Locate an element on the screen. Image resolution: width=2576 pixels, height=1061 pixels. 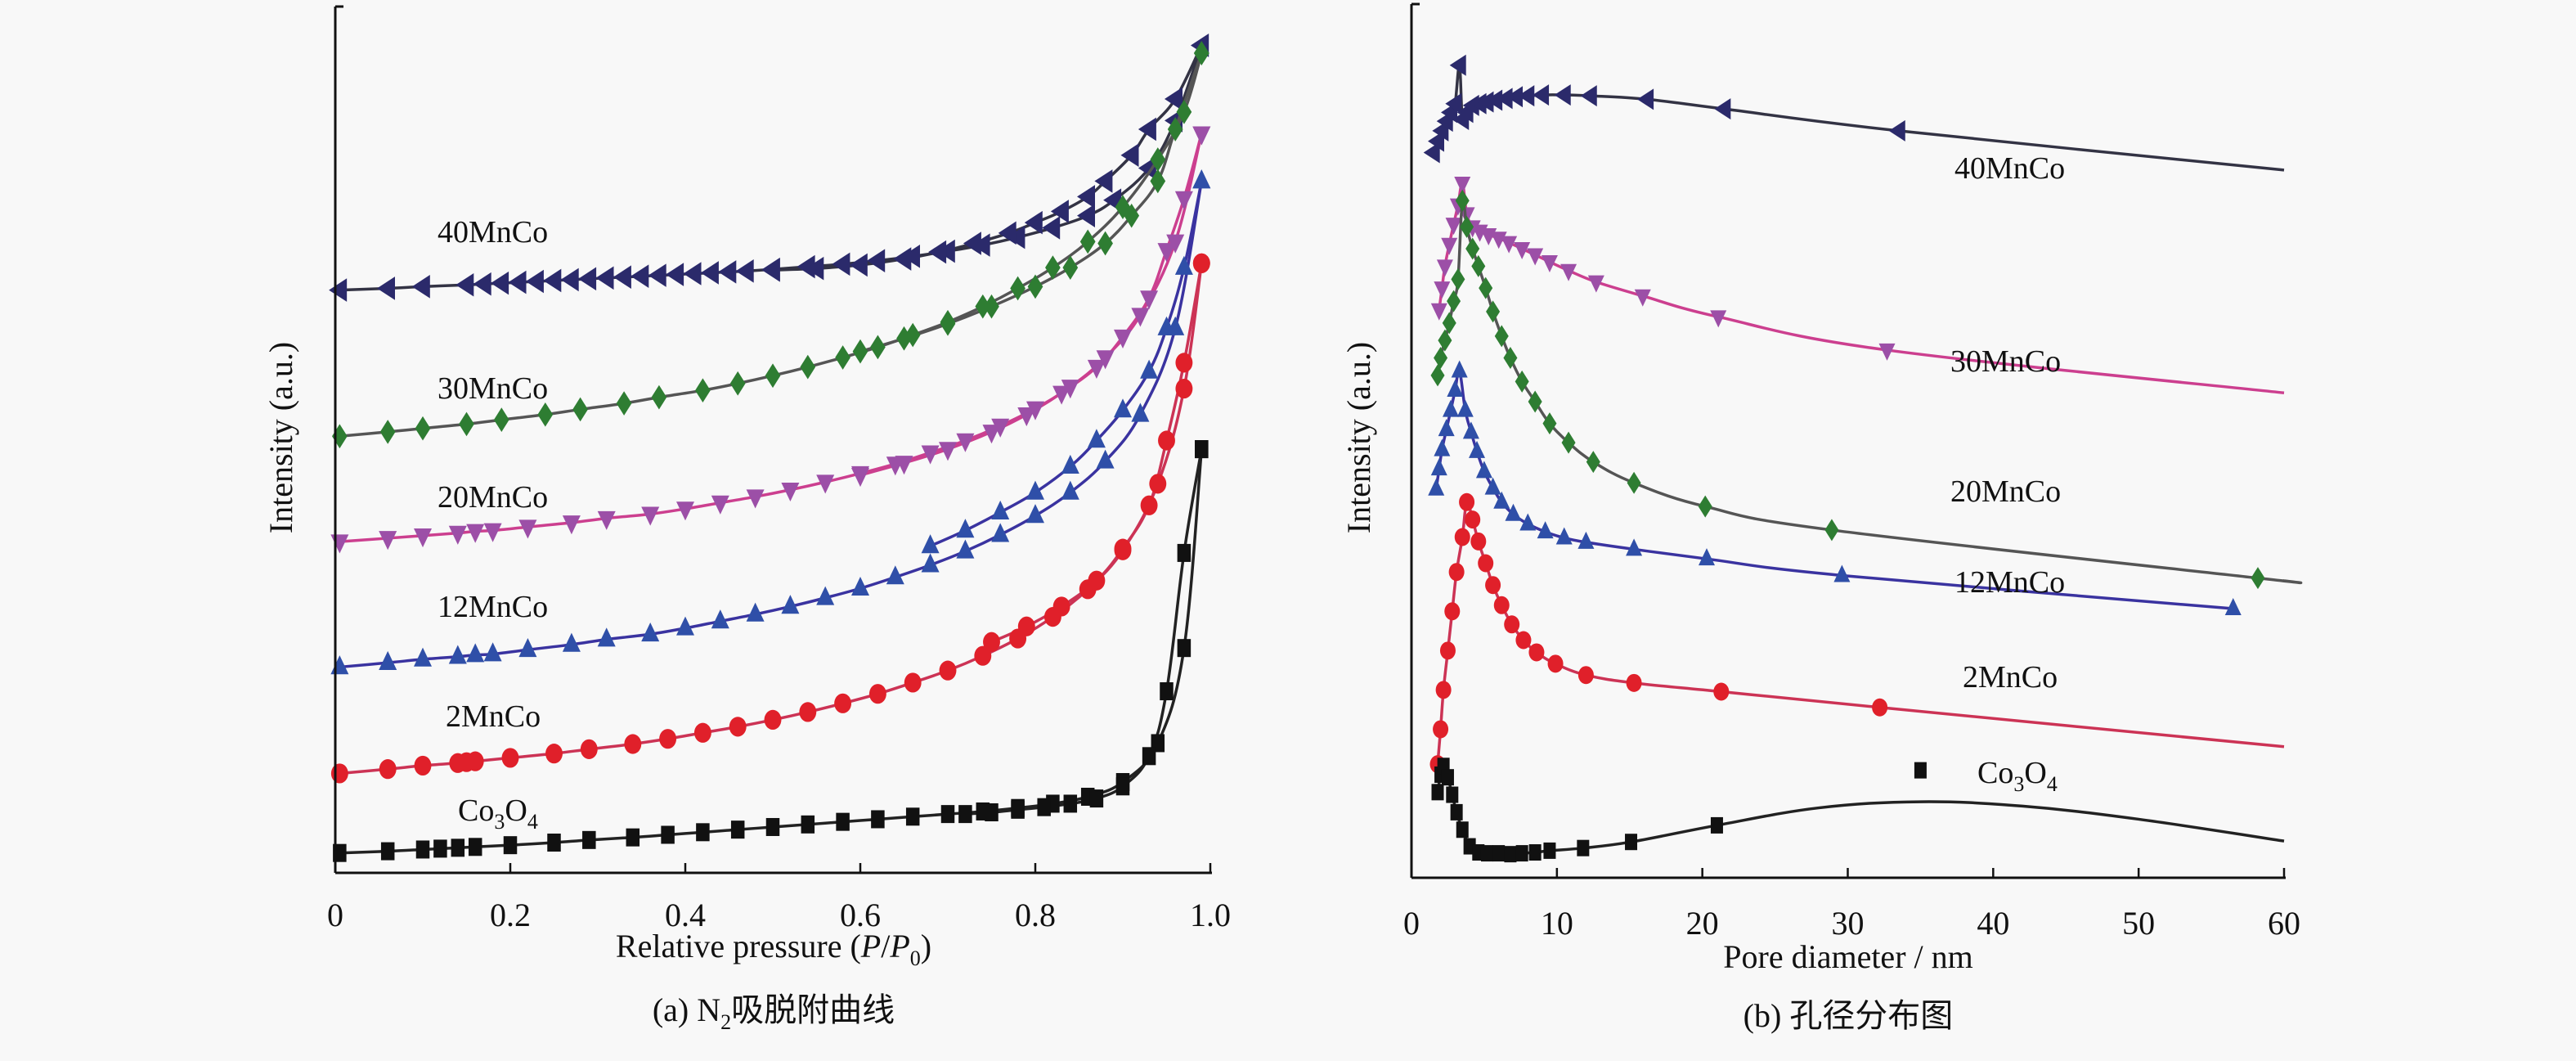
x-tick-label: 0.8 is located at coordinates (1035, 915).